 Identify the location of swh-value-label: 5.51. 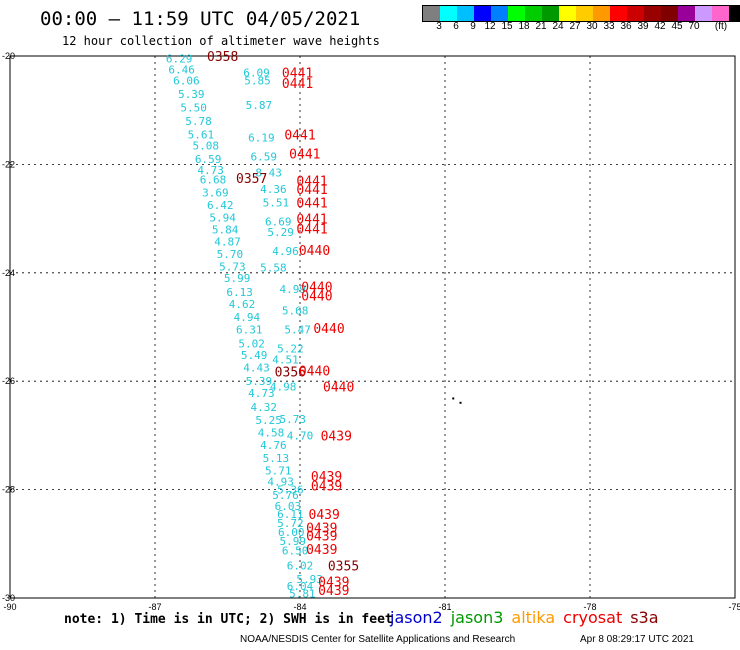
(276, 202).